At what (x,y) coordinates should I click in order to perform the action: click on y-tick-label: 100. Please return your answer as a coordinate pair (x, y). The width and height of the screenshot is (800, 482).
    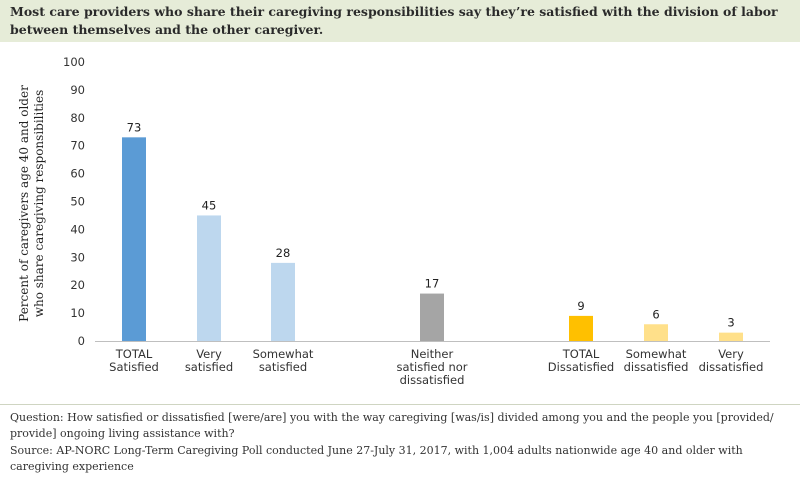
    Looking at the image, I should click on (74, 62).